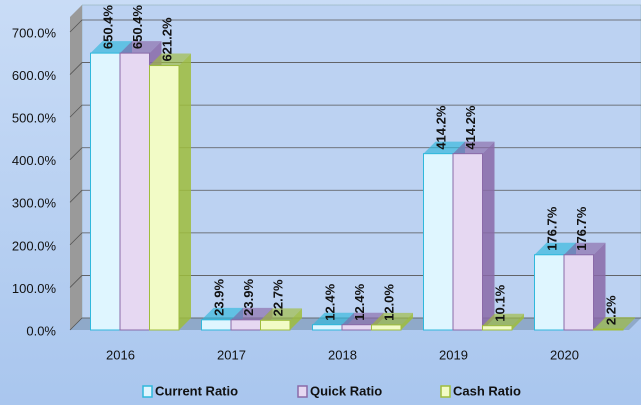 Image resolution: width=641 pixels, height=405 pixels. What do you see at coordinates (120, 354) in the screenshot?
I see `x-tick-label: 2016` at bounding box center [120, 354].